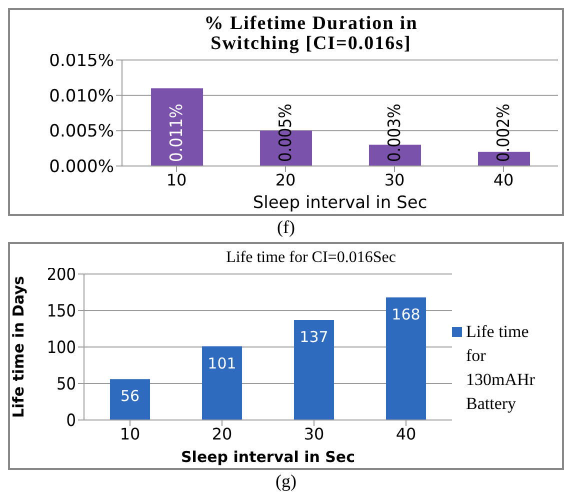 Image resolution: width=576 pixels, height=504 pixels. Describe the element at coordinates (286, 481) in the screenshot. I see `text: (g)` at that location.